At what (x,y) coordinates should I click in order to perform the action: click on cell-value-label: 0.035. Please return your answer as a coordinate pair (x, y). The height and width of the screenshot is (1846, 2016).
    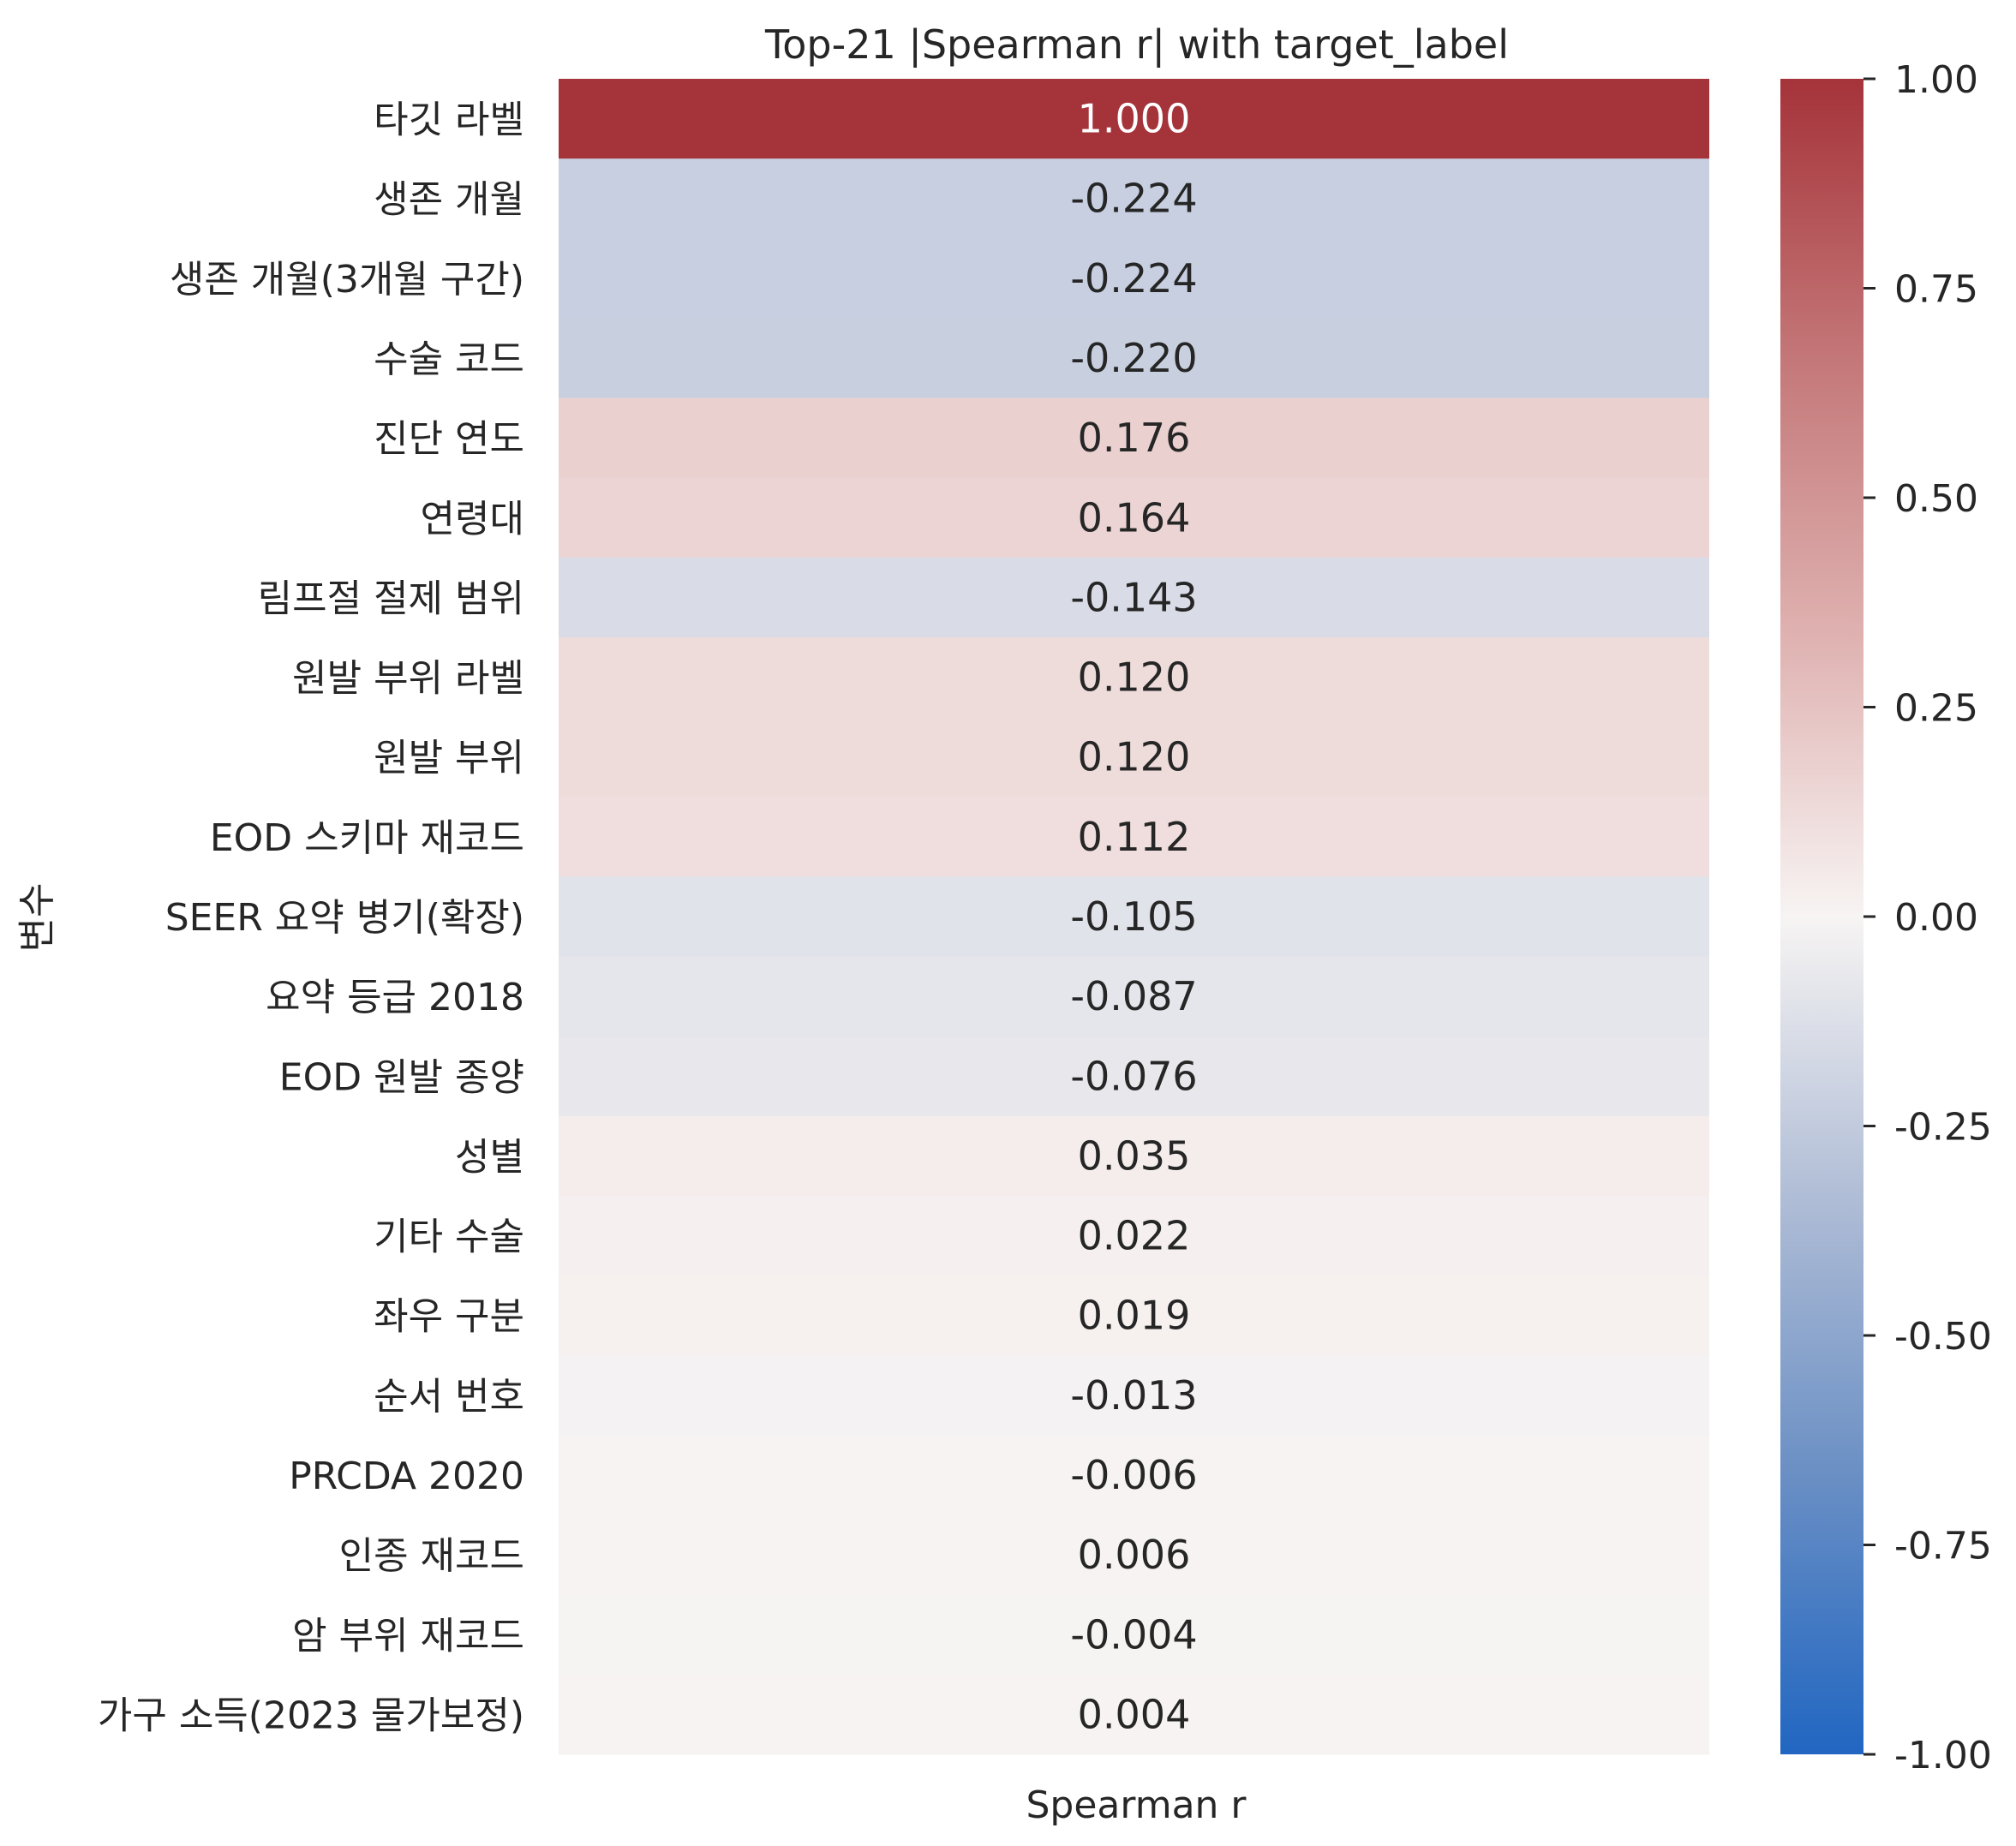
    Looking at the image, I should click on (1134, 1155).